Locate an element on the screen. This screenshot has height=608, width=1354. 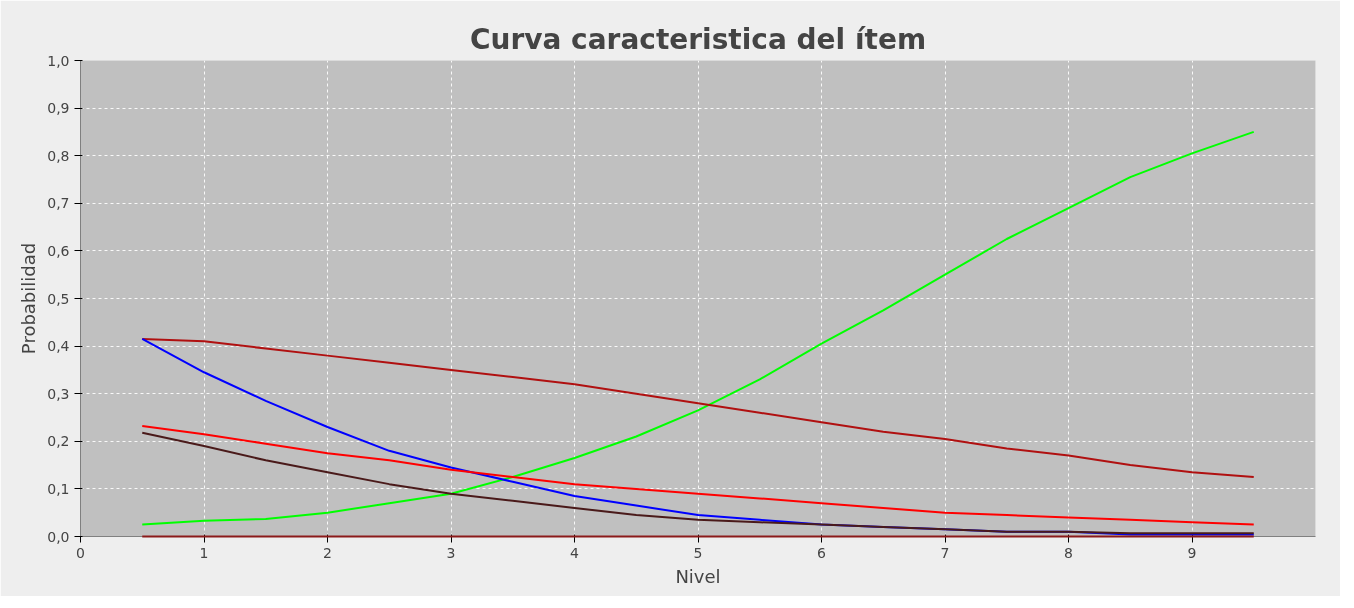
y-tick-label: 0,0 is located at coordinates (58, 536).